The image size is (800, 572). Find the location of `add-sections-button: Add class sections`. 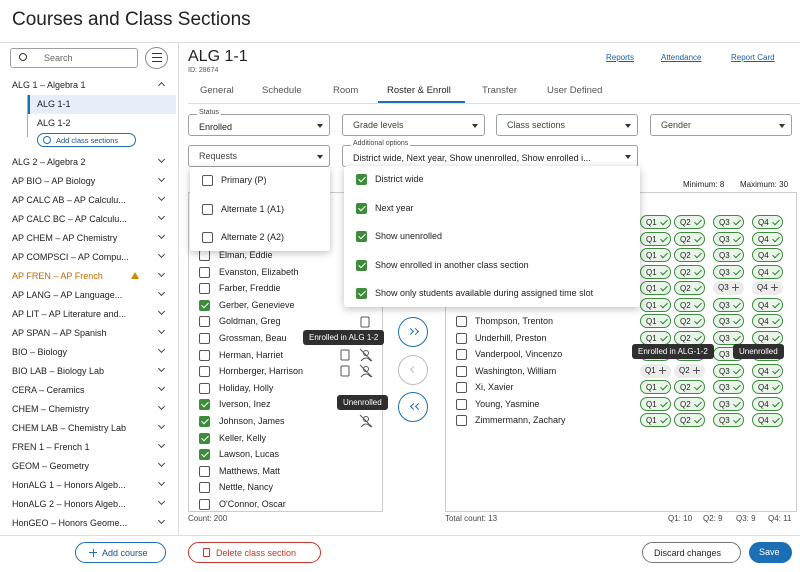

add-sections-button: Add class sections is located at coordinates (86, 140).